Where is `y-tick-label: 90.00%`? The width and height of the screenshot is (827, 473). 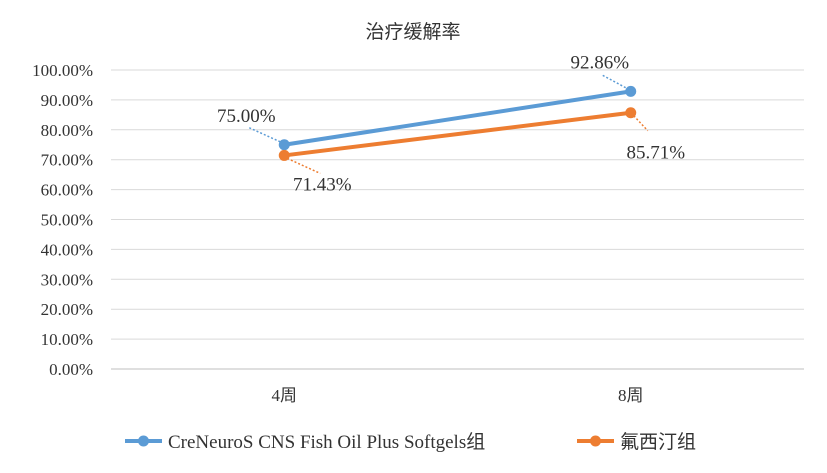 y-tick-label: 90.00% is located at coordinates (67, 100).